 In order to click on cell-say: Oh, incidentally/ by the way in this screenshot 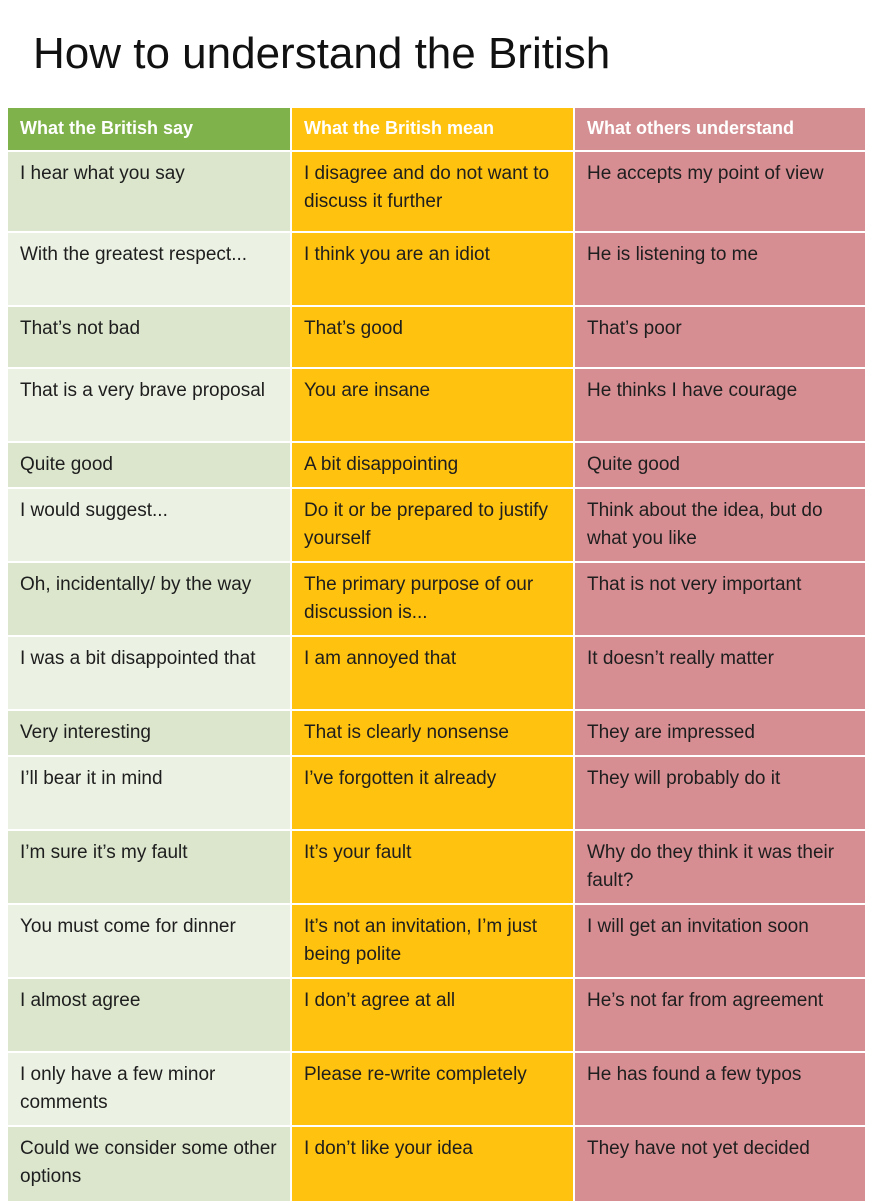, I will do `click(149, 599)`.